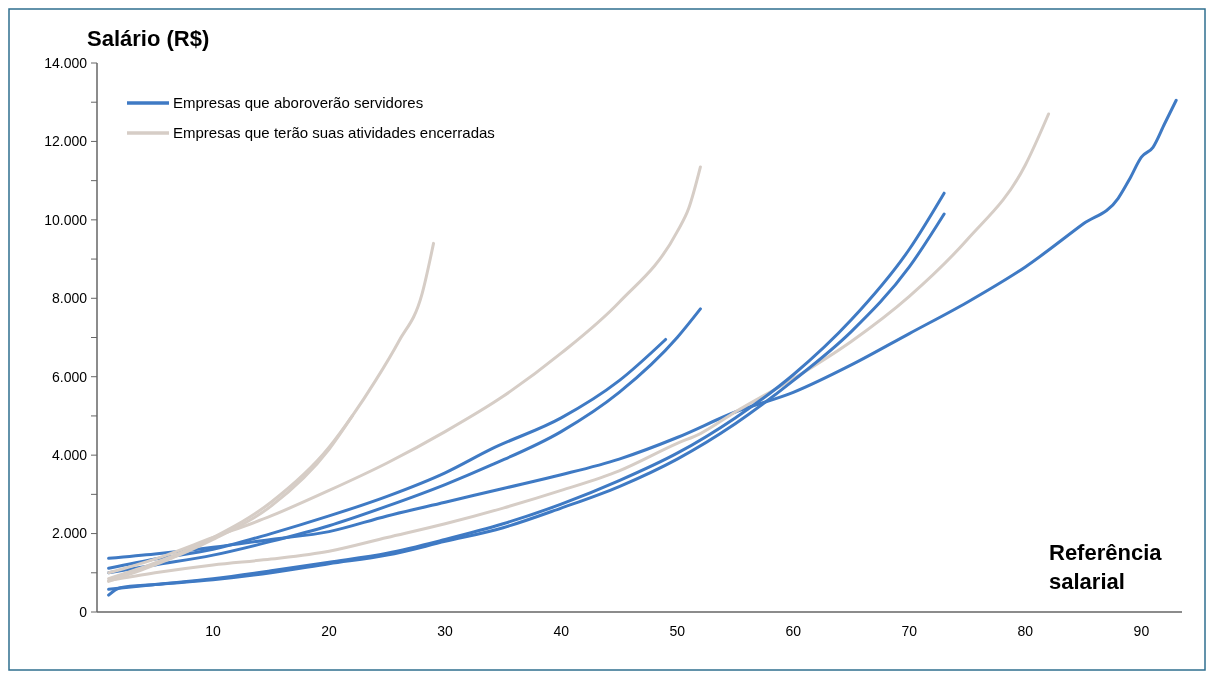 The height and width of the screenshot is (679, 1214). Describe the element at coordinates (909, 631) in the screenshot. I see `x-tick-label: 70` at that location.